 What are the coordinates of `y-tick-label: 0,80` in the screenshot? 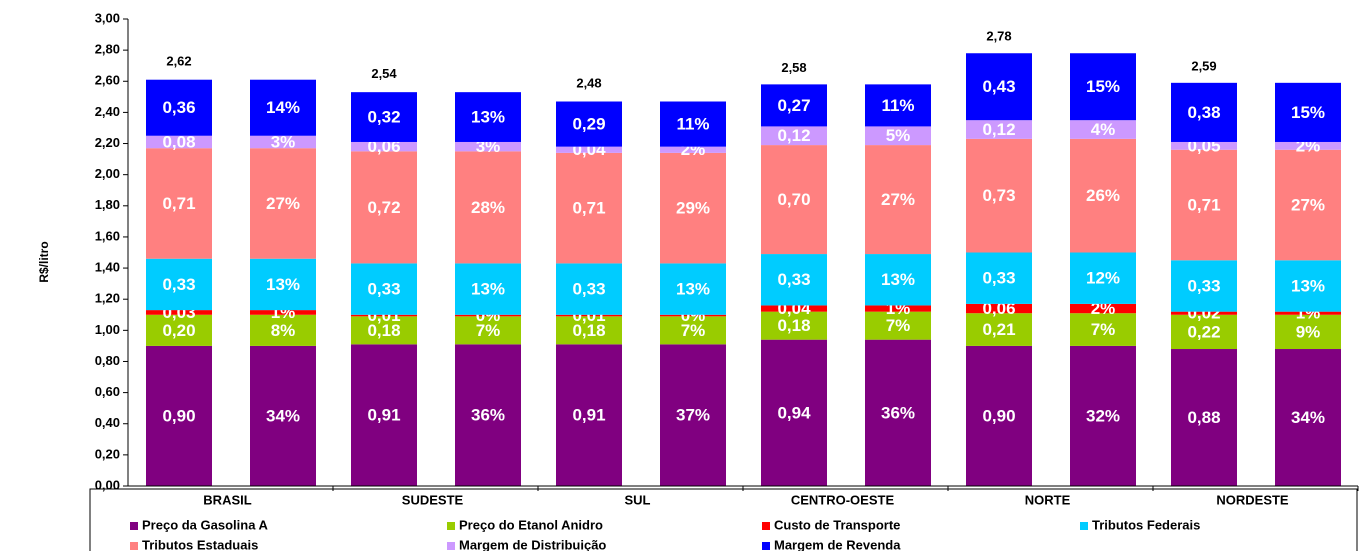 It's located at (107, 360).